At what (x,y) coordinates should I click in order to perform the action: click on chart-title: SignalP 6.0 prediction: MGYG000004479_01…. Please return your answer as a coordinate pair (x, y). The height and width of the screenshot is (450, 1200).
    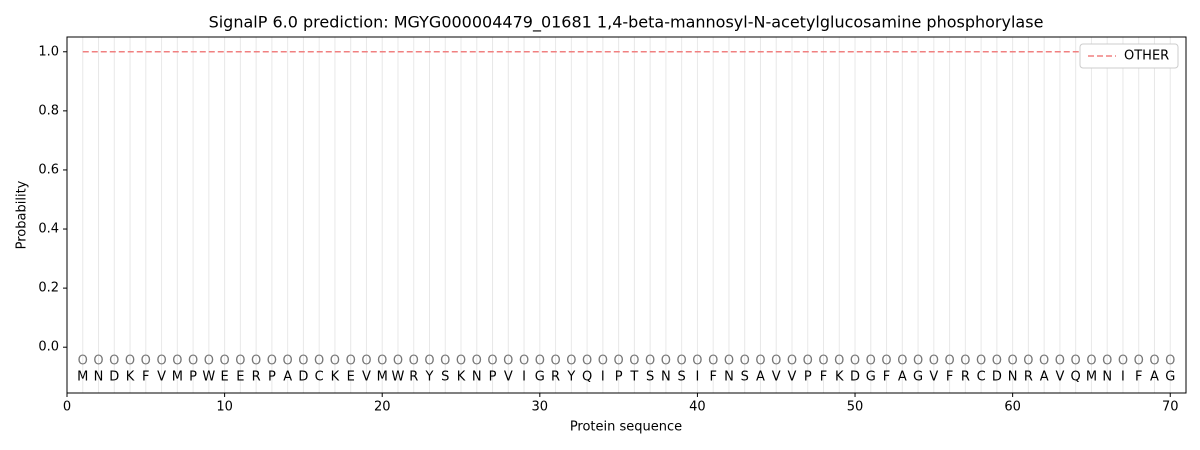
    Looking at the image, I should click on (626, 23).